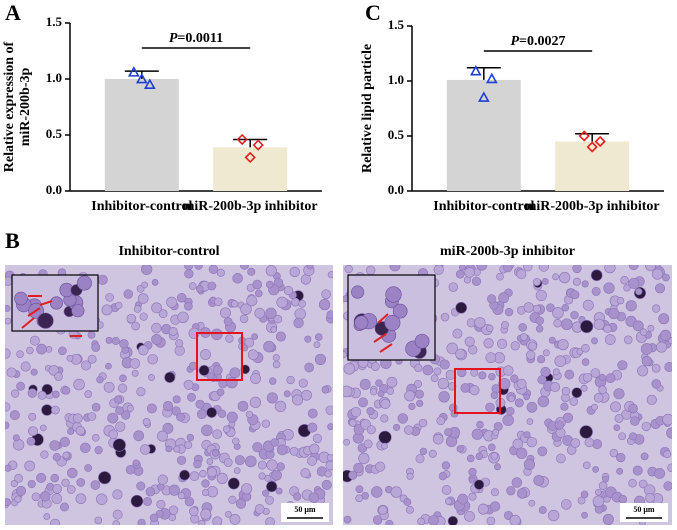  Describe the element at coordinates (54, 189) in the screenshot. I see `y-tick-label: 0.0` at that location.